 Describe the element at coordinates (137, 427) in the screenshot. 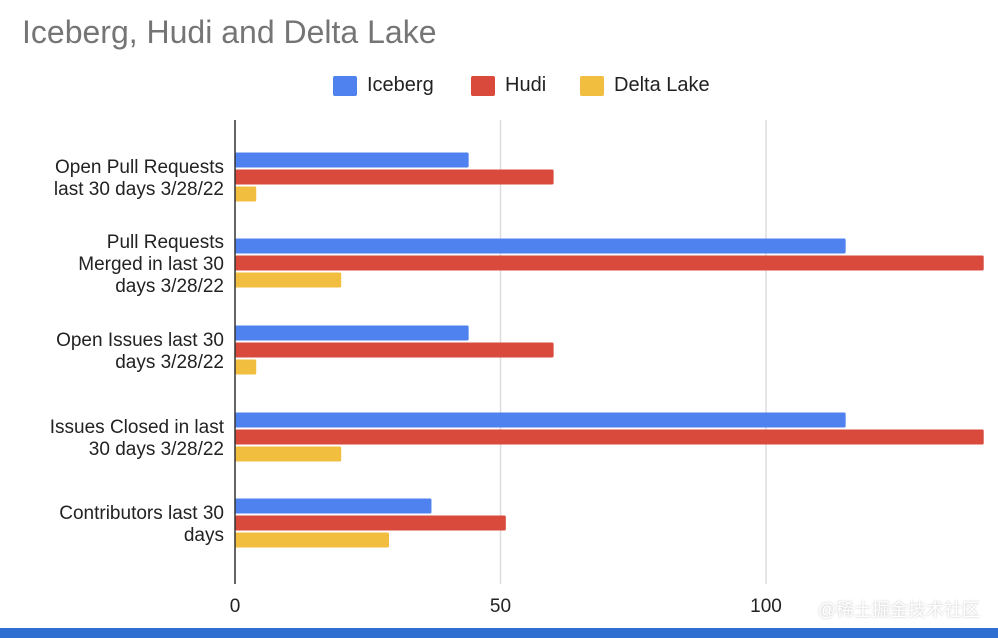

I see `category-label-line: Issues Closed in last` at that location.